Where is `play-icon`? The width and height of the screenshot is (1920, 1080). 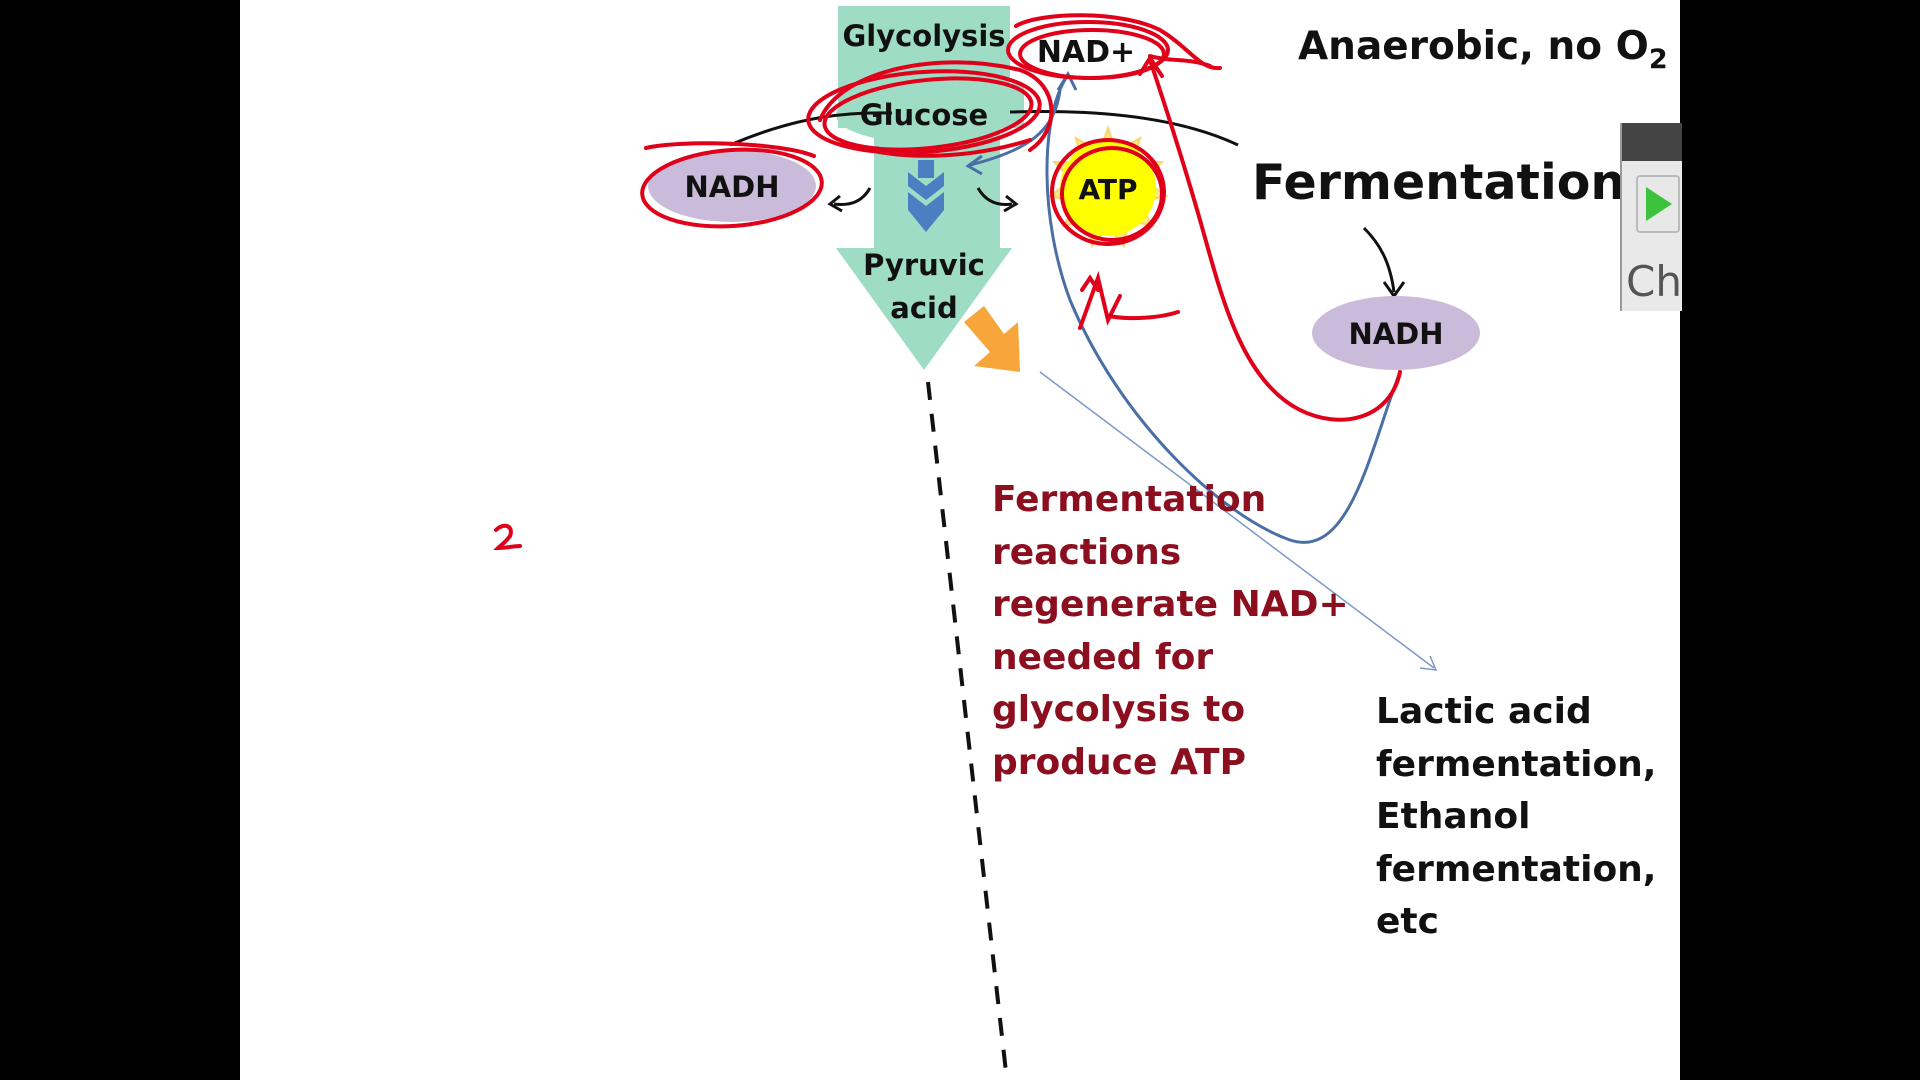 play-icon is located at coordinates (1658, 204).